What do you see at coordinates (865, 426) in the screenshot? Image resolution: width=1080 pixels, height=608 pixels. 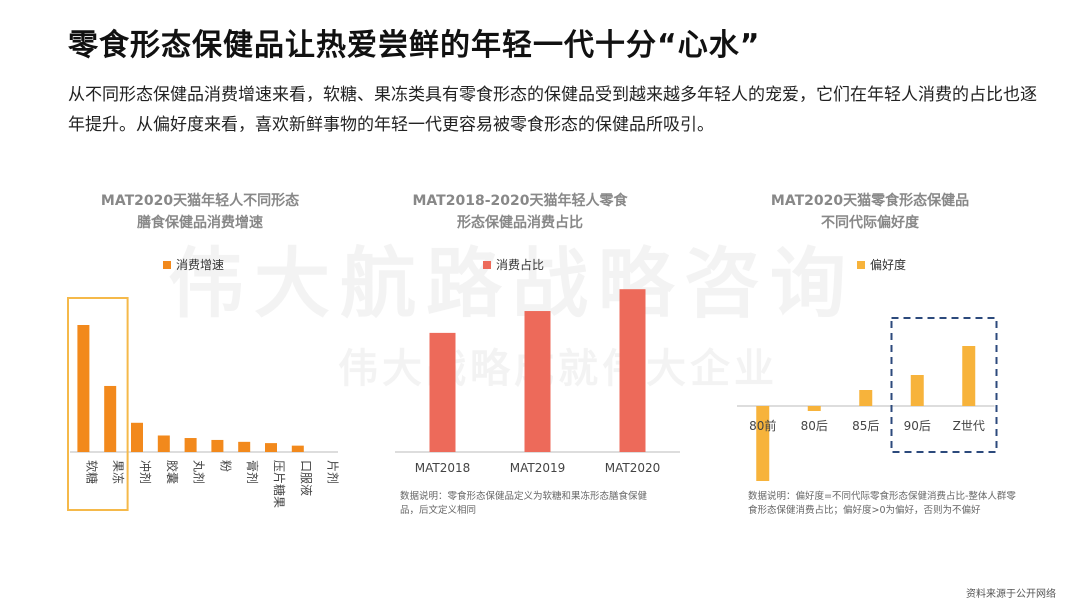 I see `chart3-tick-2: 85后` at bounding box center [865, 426].